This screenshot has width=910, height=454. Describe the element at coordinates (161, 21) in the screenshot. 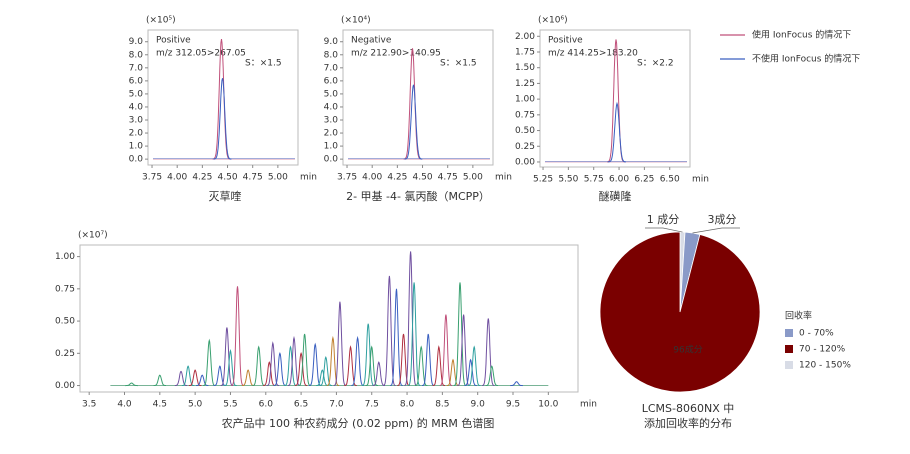

I see `multiplier: (×10⁵)` at that location.